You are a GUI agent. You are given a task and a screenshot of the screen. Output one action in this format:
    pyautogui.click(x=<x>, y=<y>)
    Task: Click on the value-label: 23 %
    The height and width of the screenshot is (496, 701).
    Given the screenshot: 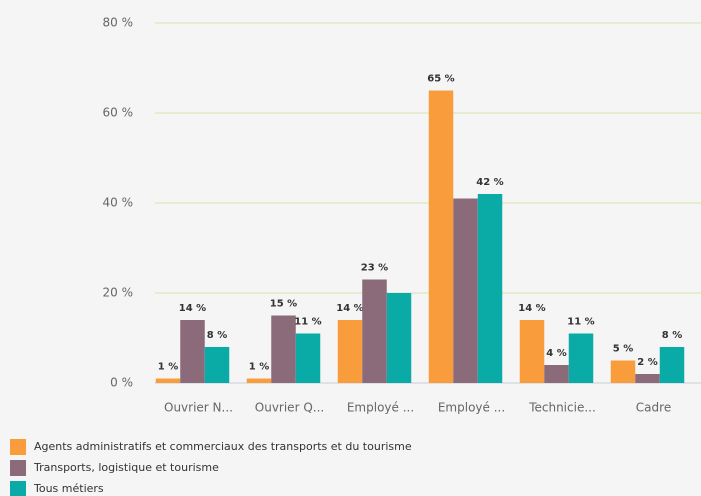 What is the action you would take?
    pyautogui.click(x=374, y=268)
    